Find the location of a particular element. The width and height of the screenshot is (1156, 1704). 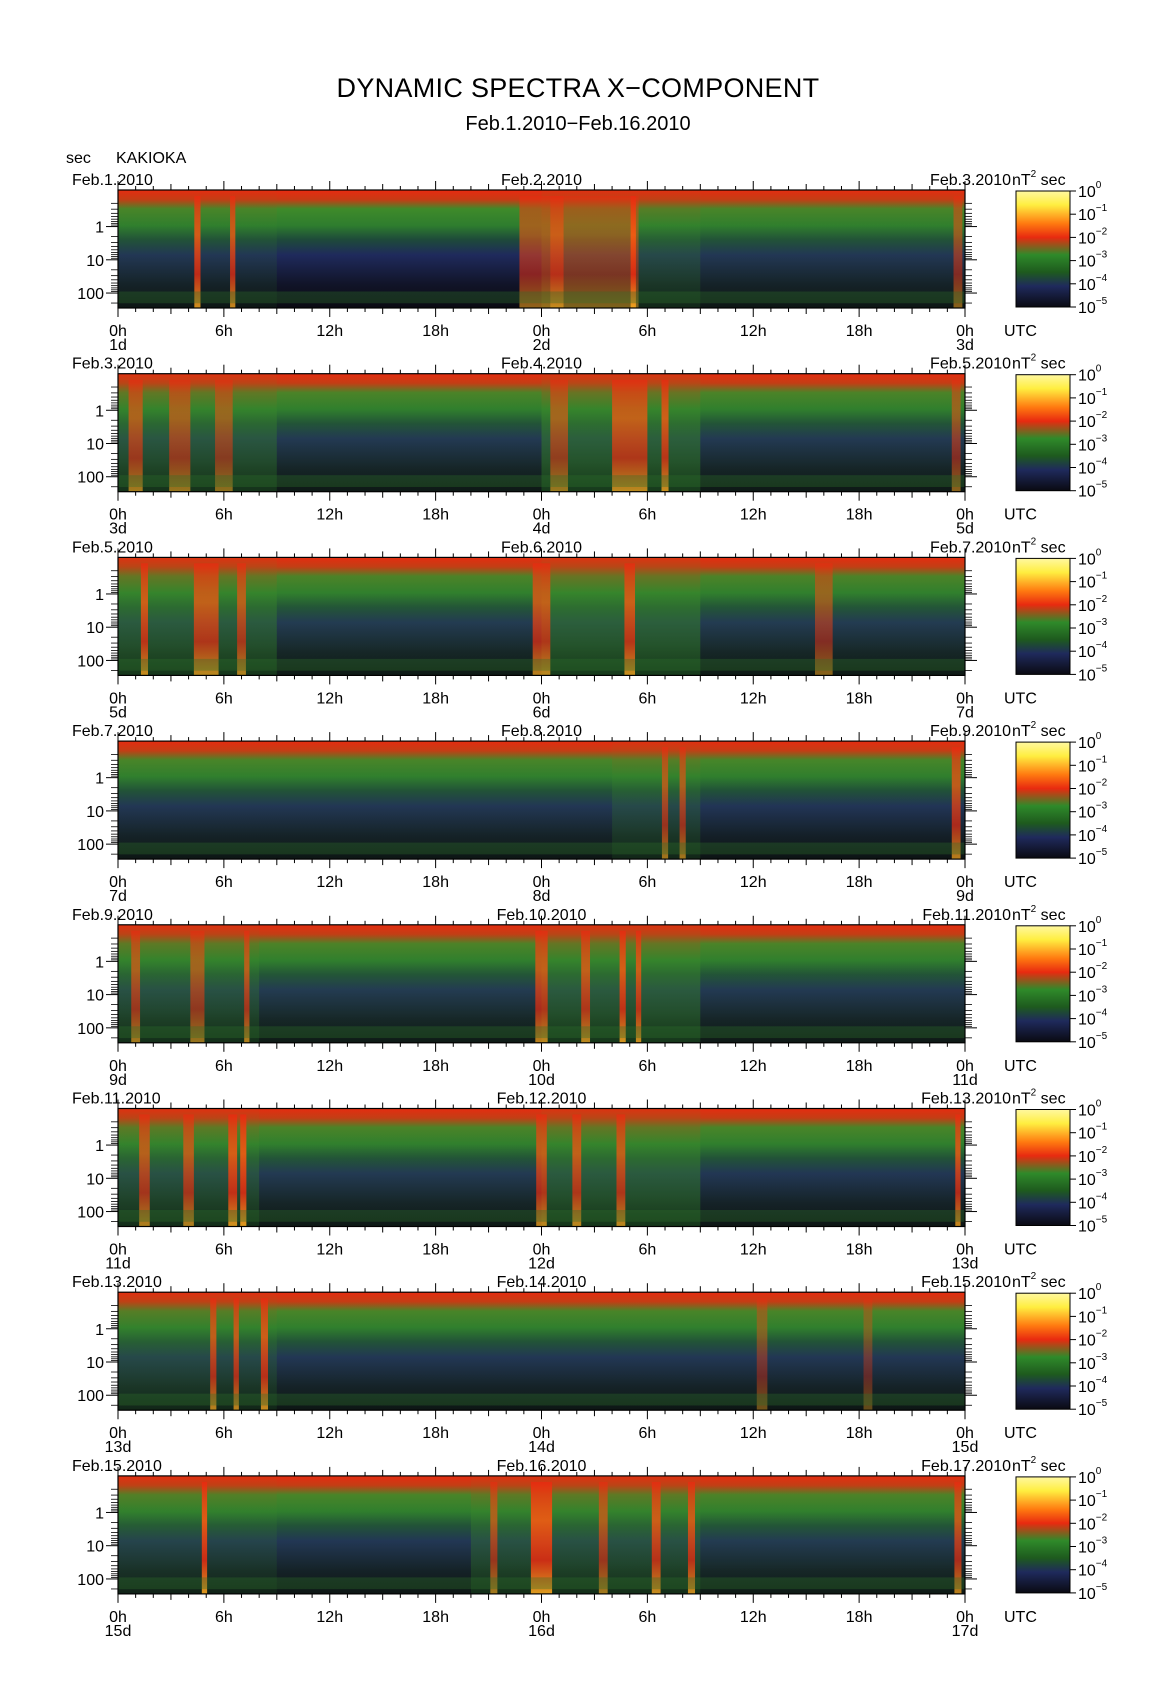

day-label-end: 11d is located at coordinates (965, 1080).